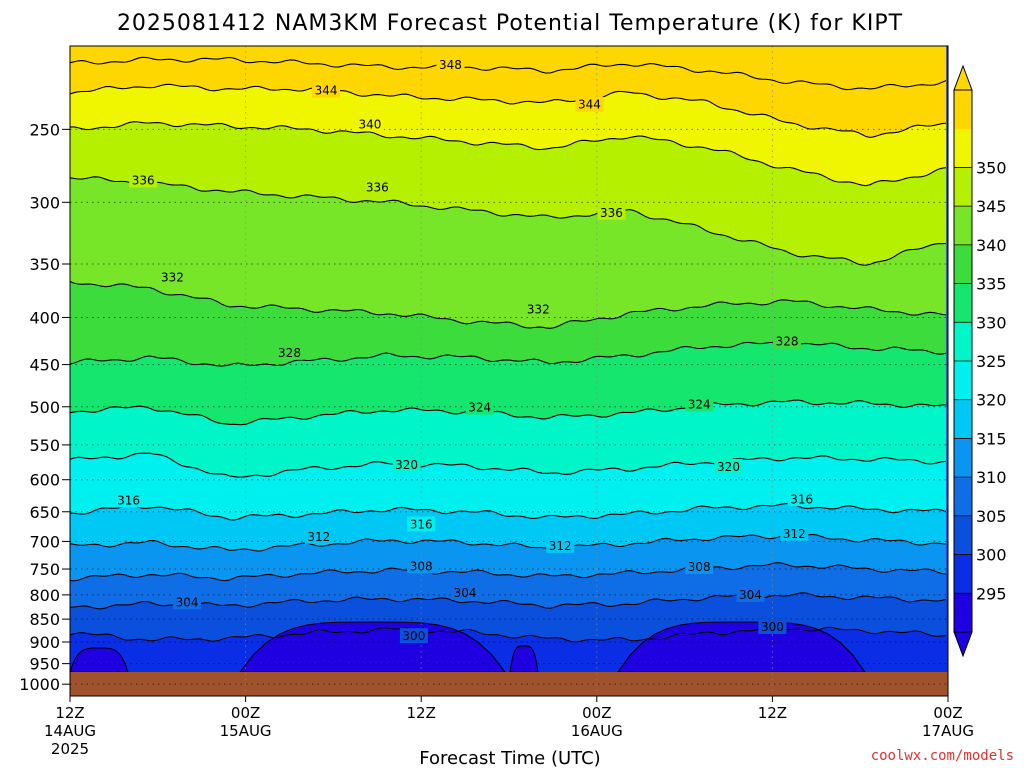 The height and width of the screenshot is (768, 1024). What do you see at coordinates (991, 477) in the screenshot?
I see `colorbar-label: 310` at bounding box center [991, 477].